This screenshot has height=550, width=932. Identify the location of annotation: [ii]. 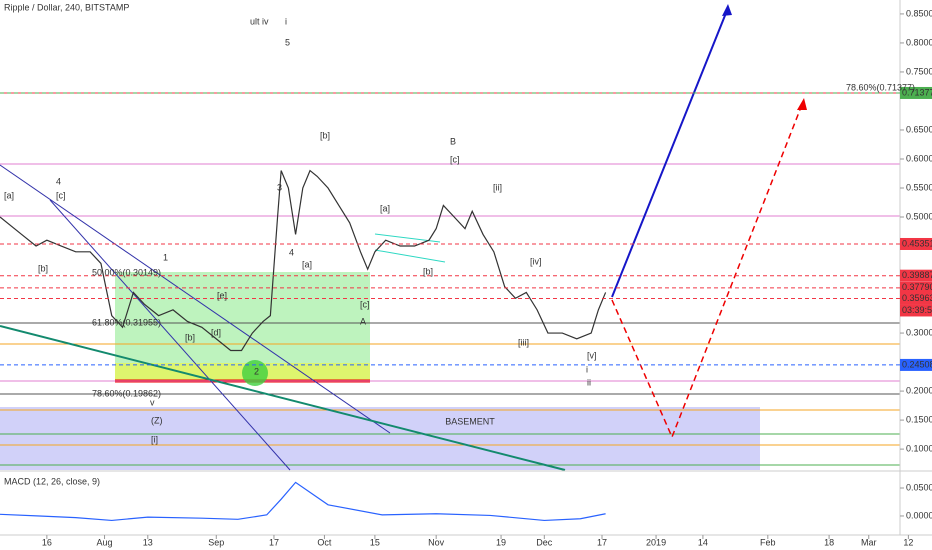
(497, 187).